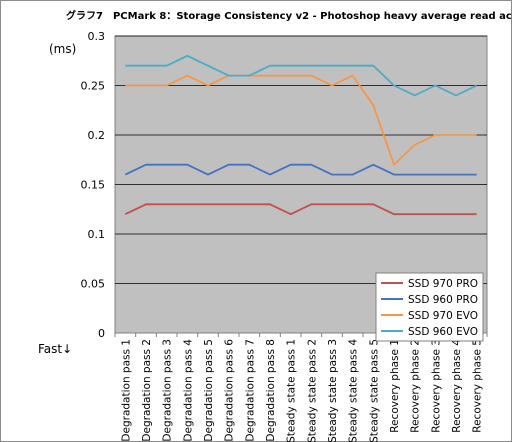  Describe the element at coordinates (374, 390) in the screenshot. I see `x-tick-label: Steady state pass 5` at that location.